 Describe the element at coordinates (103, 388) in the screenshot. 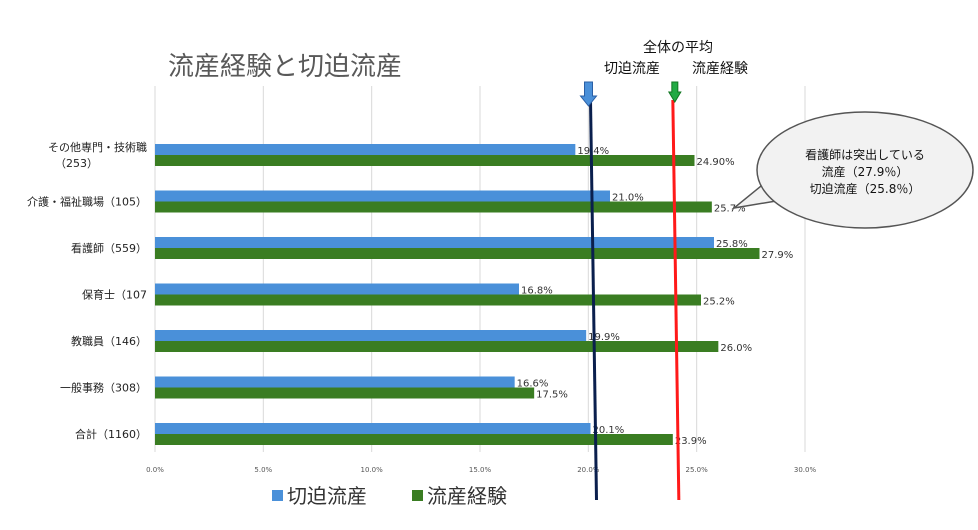

I see `category-label: 一般事務（308）` at that location.